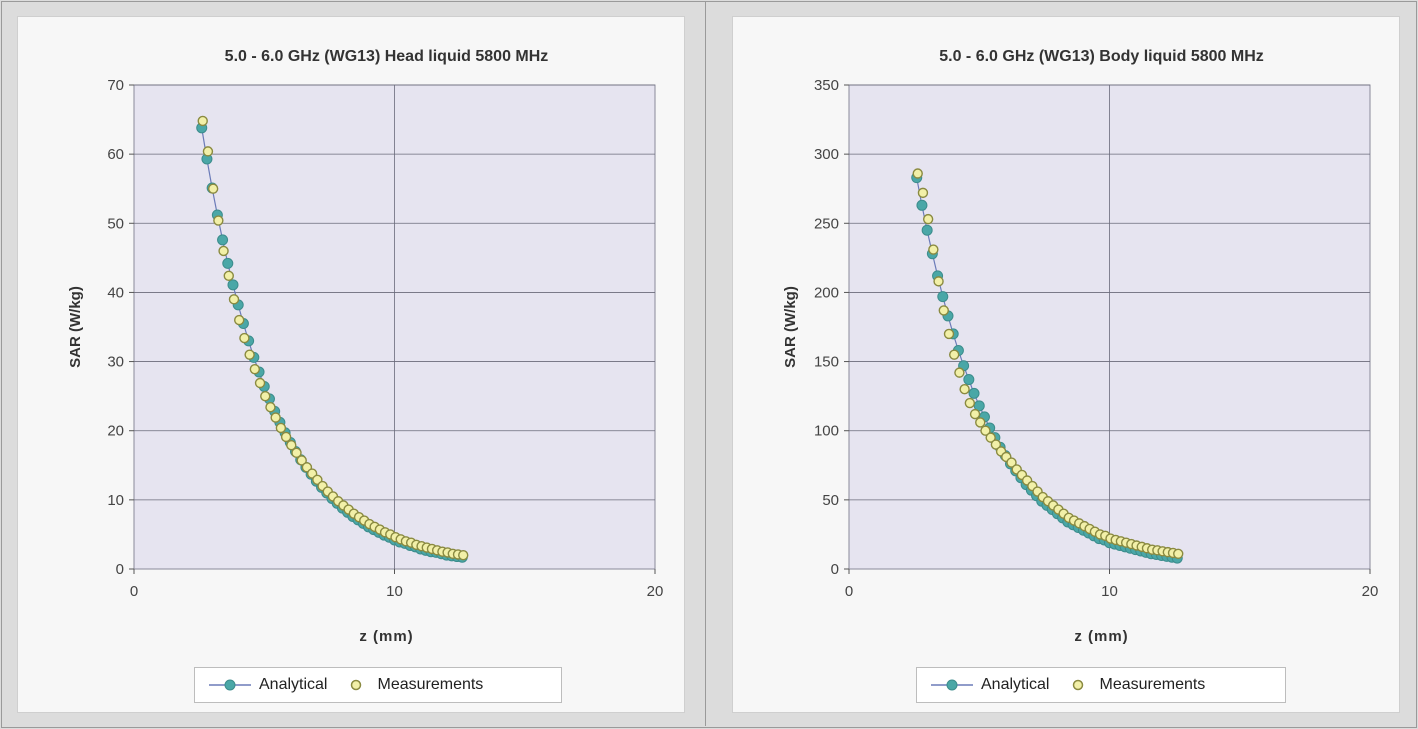 Image resolution: width=1418 pixels, height=729 pixels. Describe the element at coordinates (826, 292) in the screenshot. I see `y-tick-label: 200` at that location.